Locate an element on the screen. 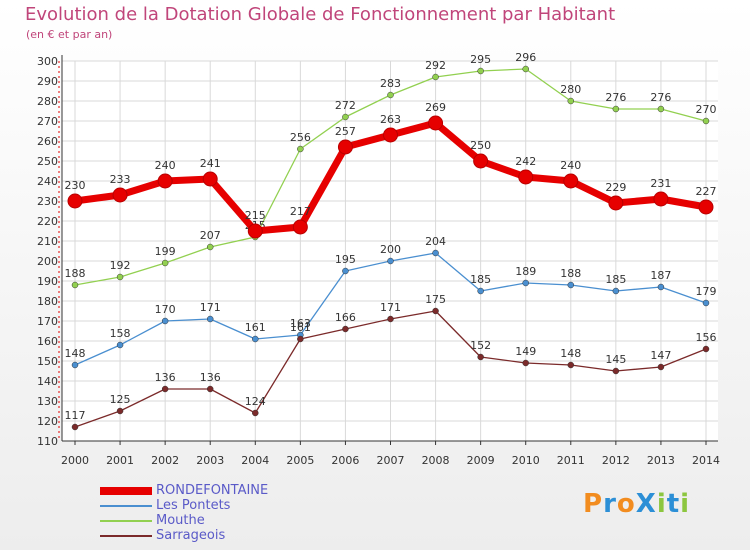 This screenshot has width=750, height=550. data-label: 276 is located at coordinates (615, 97).